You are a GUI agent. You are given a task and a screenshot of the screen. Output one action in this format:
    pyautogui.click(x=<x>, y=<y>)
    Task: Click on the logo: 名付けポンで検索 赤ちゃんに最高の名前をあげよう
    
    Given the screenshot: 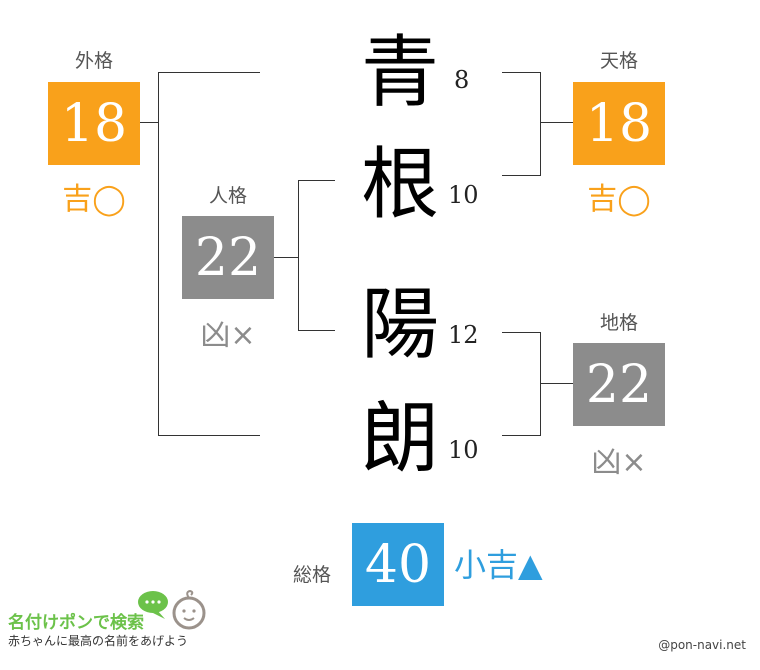 What is the action you would take?
    pyautogui.click(x=113, y=623)
    